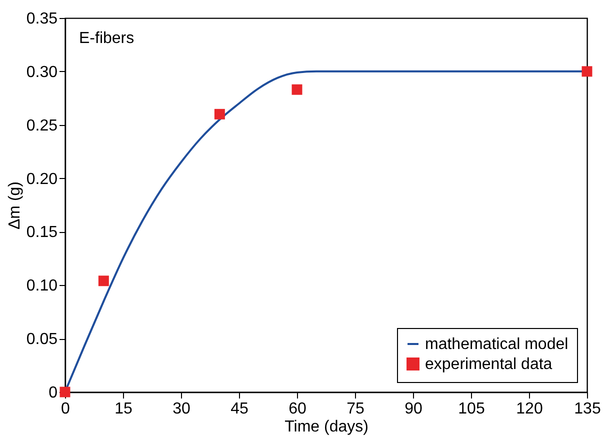 The height and width of the screenshot is (439, 613). Describe the element at coordinates (587, 409) in the screenshot. I see `x-tick-label: 135` at that location.